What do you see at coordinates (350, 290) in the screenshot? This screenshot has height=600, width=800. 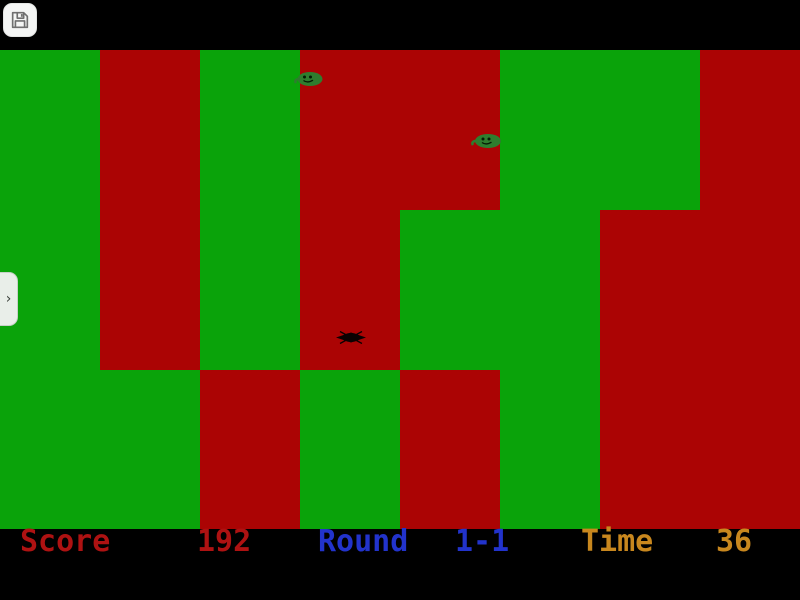 I see `grid-cell-r1c3` at bounding box center [350, 290].